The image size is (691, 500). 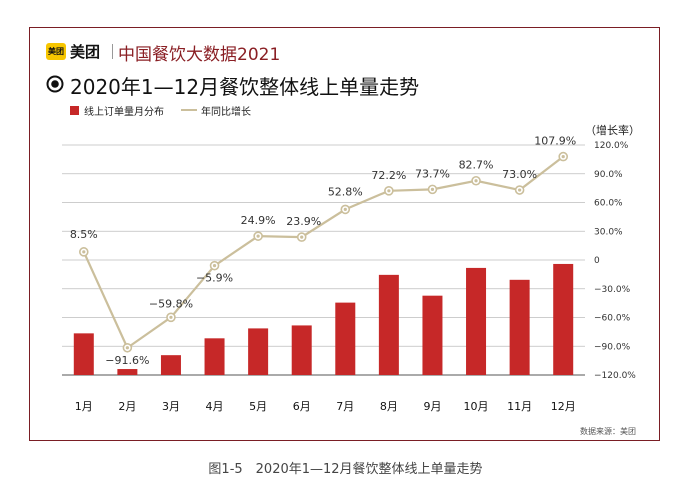 What do you see at coordinates (199, 55) in the screenshot?
I see `report-title: 中国餐饮大数据2021` at bounding box center [199, 55].